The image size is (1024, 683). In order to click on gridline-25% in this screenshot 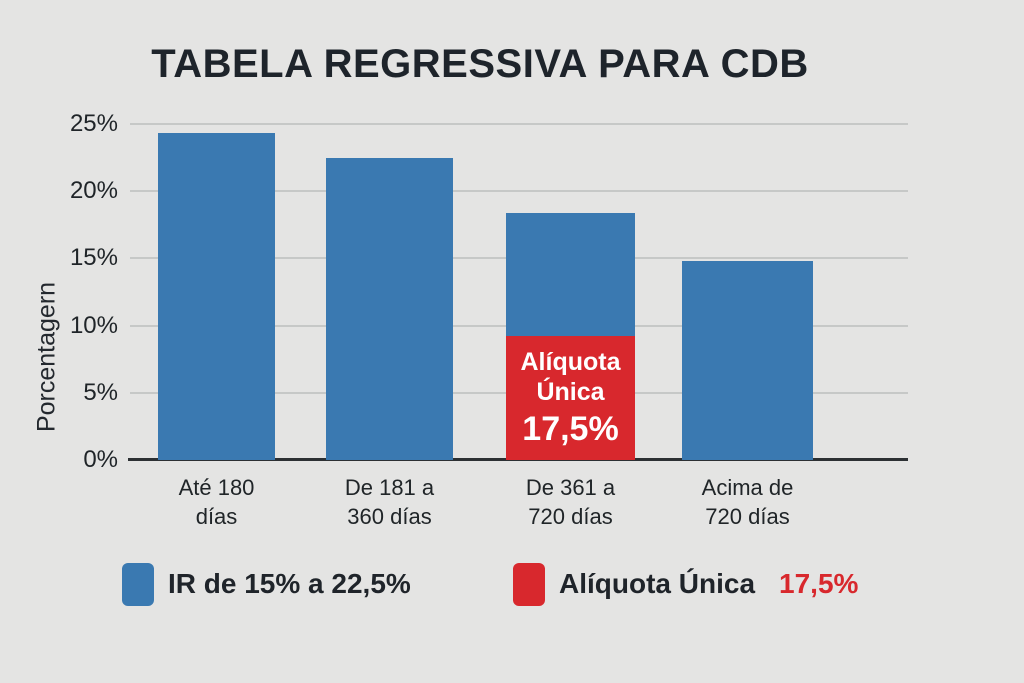, I will do `click(519, 124)`.